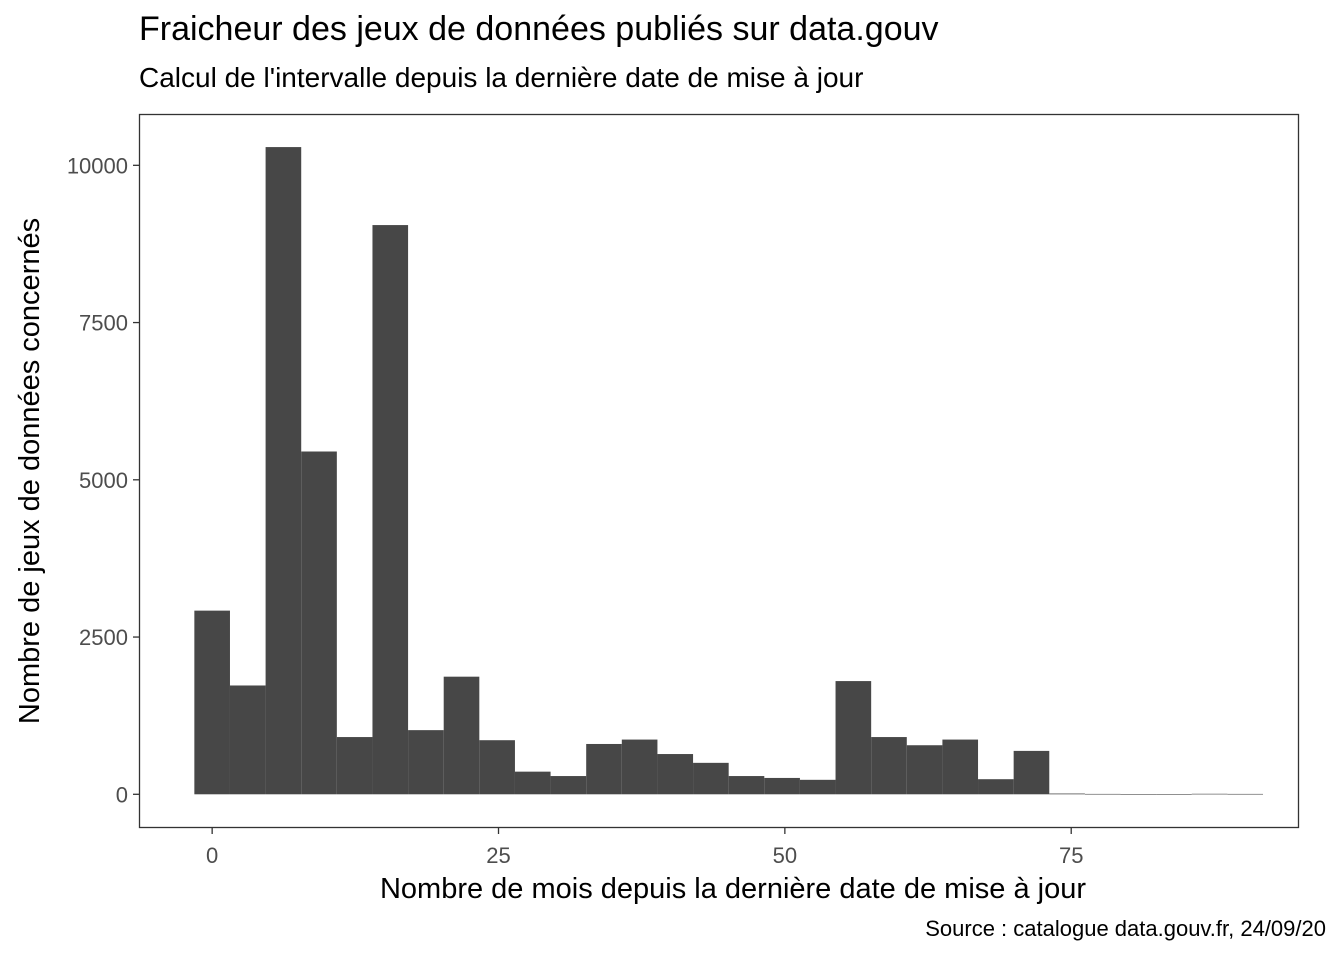 The height and width of the screenshot is (960, 1344). What do you see at coordinates (1071, 855) in the screenshot?
I see `x-tick-label-75: 75` at bounding box center [1071, 855].